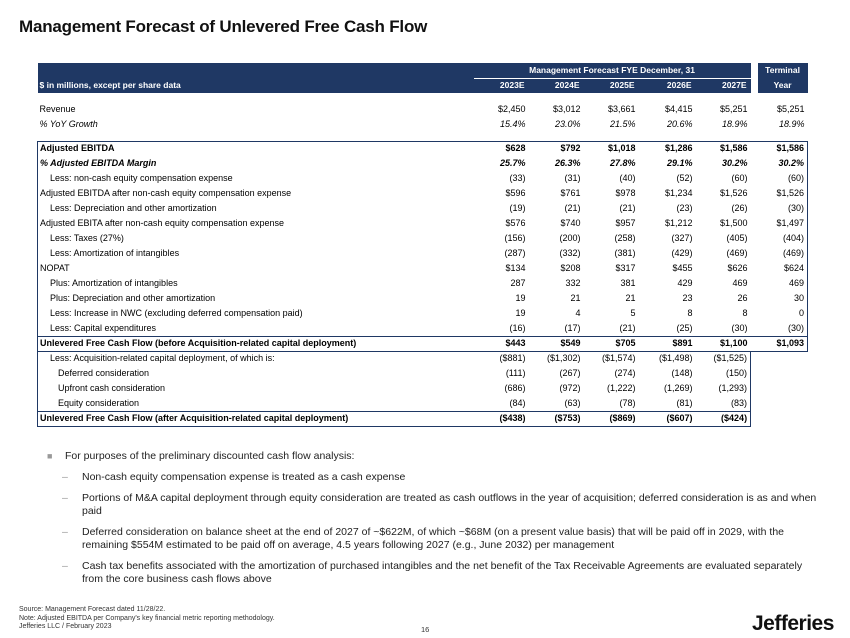 The width and height of the screenshot is (850, 638). I want to click on row-label: Less: Amortization of intangibles, so click(255, 253).